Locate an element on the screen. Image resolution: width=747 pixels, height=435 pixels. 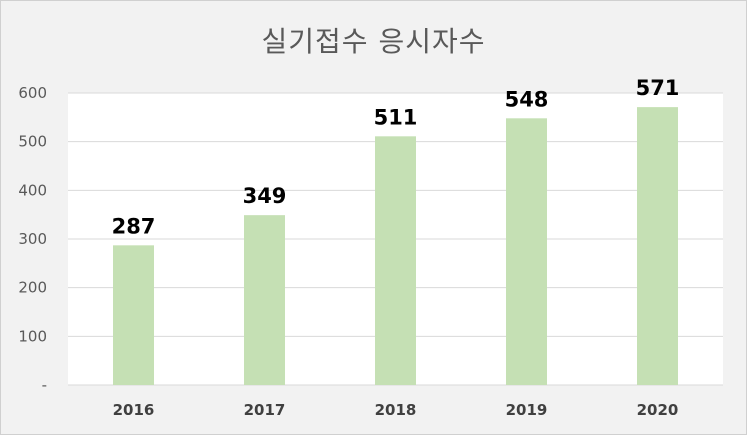
x-tick-label: 2018 is located at coordinates (396, 410).